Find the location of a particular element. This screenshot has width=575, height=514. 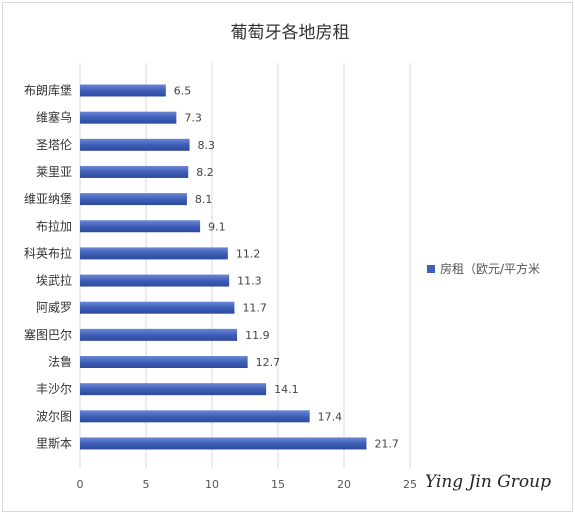

x-tick-label: 10 is located at coordinates (212, 484).